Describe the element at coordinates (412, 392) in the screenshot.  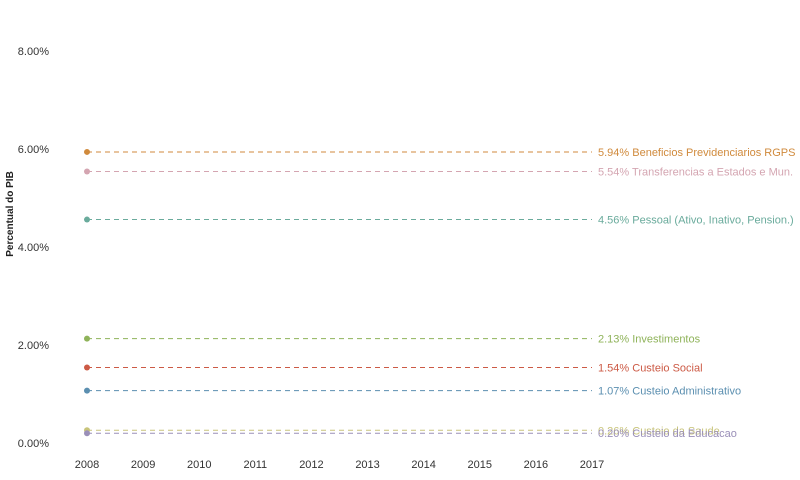
I see `series-5: 1.07% Custeio Administrativo` at that location.